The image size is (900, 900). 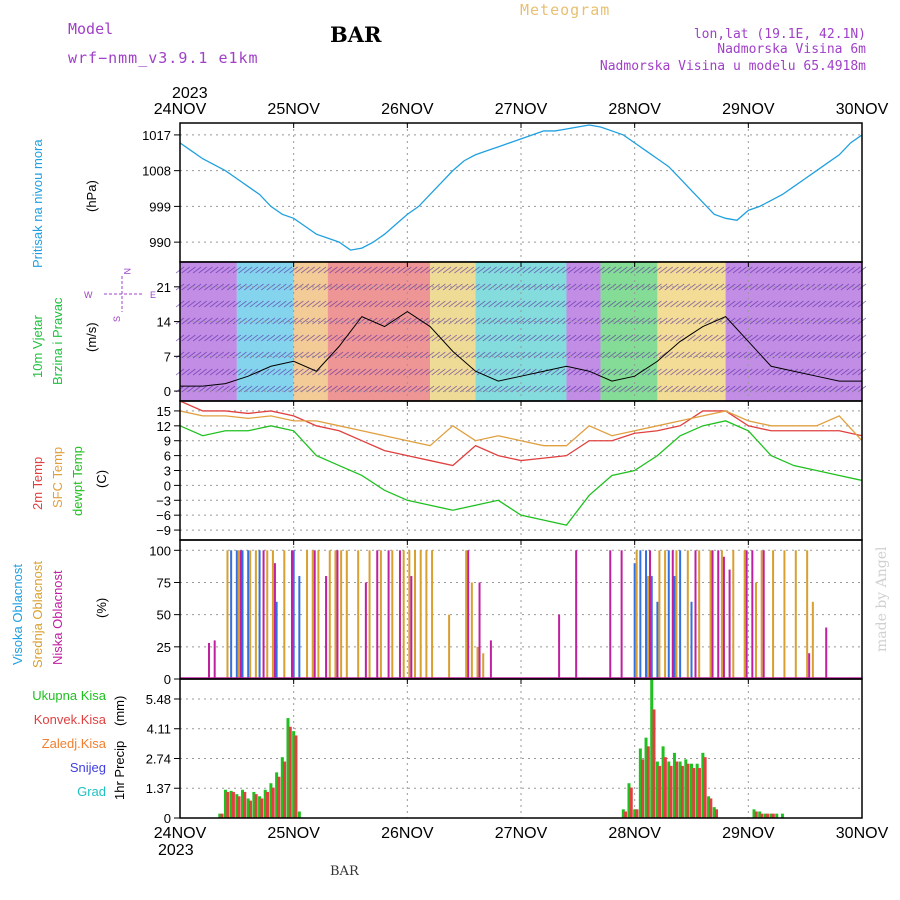 What do you see at coordinates (646, 614) in the screenshot?
I see `bar-visoka-oblacnost` at bounding box center [646, 614].